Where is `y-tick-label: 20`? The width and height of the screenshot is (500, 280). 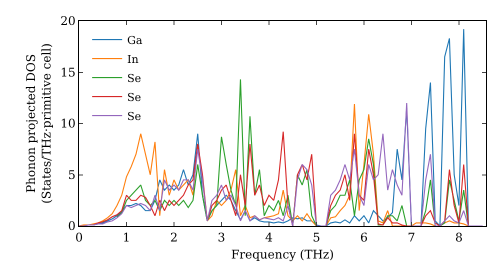 y-tick-label: 20 is located at coordinates (68, 21).